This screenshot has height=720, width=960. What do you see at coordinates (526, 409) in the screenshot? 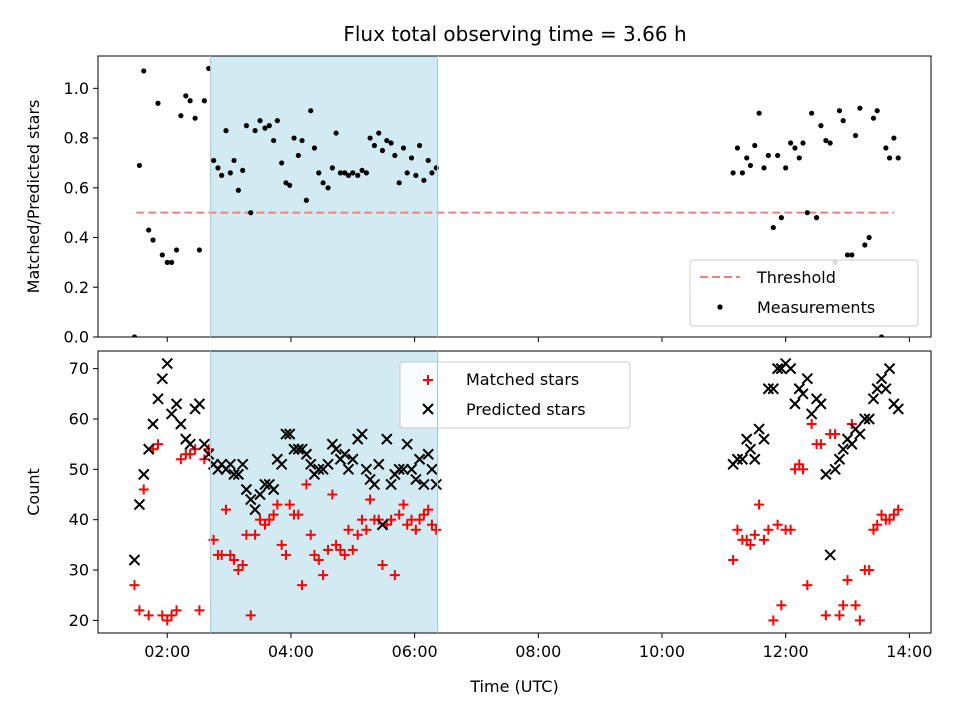
I see `legend-predicted-label: Predicted stars` at bounding box center [526, 409].